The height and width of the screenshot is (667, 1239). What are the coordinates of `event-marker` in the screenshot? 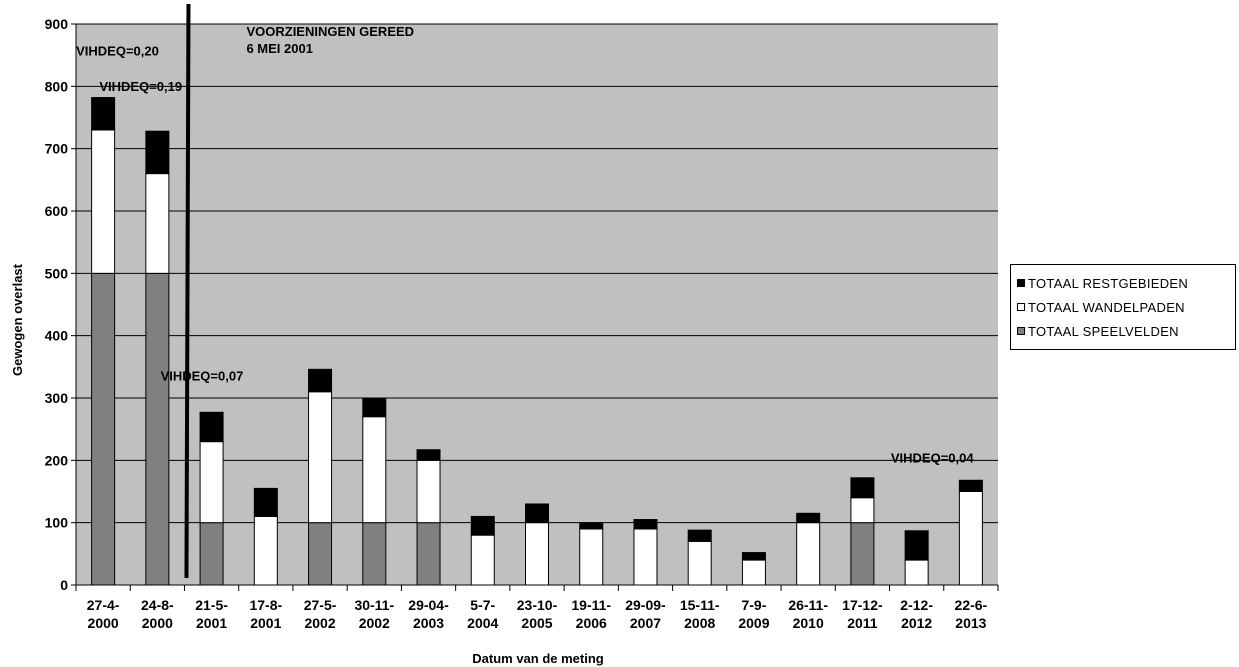 It's located at (187, 291).